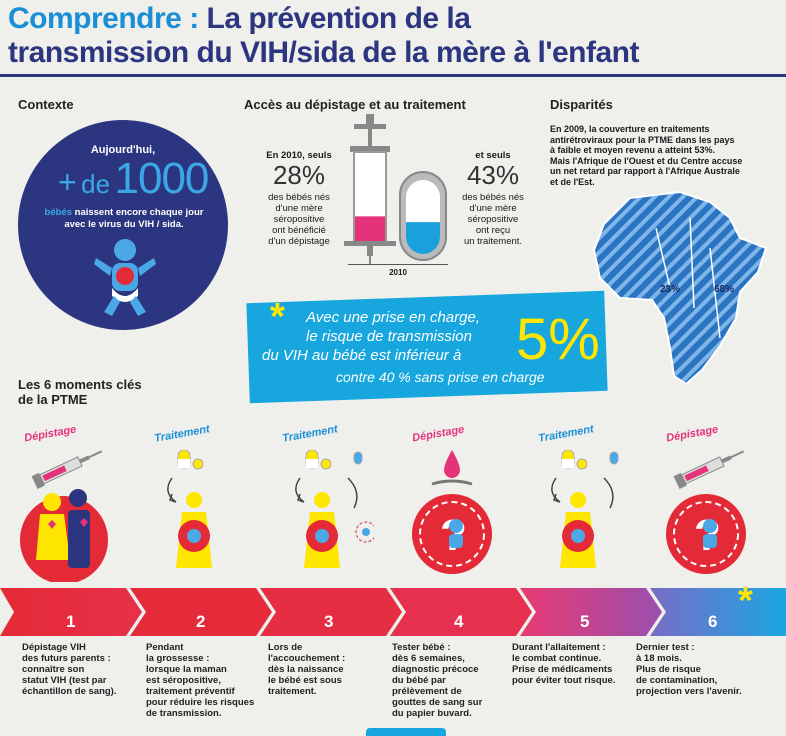 The width and height of the screenshot is (786, 736). I want to click on timeline, so click(393, 612).